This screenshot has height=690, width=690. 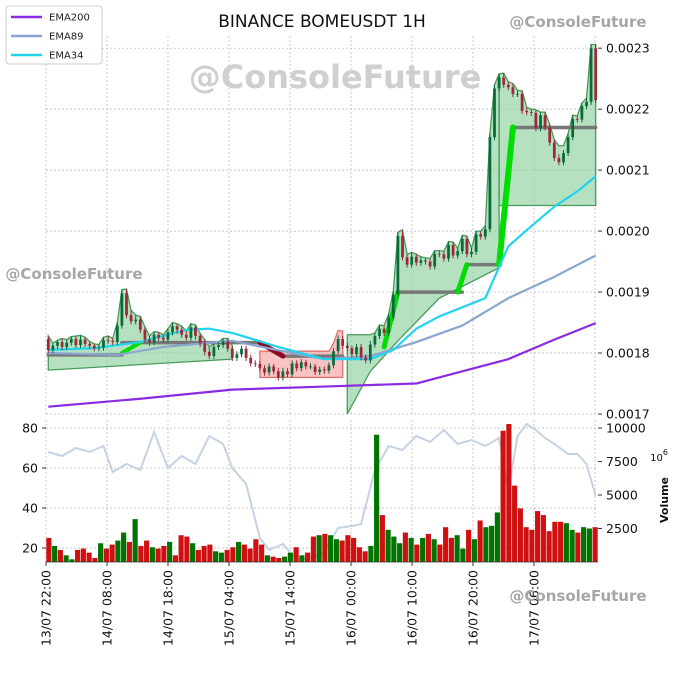 I want to click on volume-tick-label: 7500, so click(x=622, y=461).